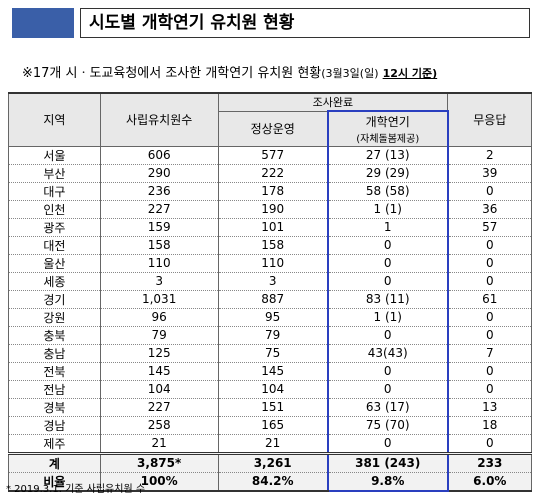 Image resolution: width=542 pixels, height=498 pixels. Describe the element at coordinates (54, 407) in the screenshot. I see `row-label: 경북` at that location.